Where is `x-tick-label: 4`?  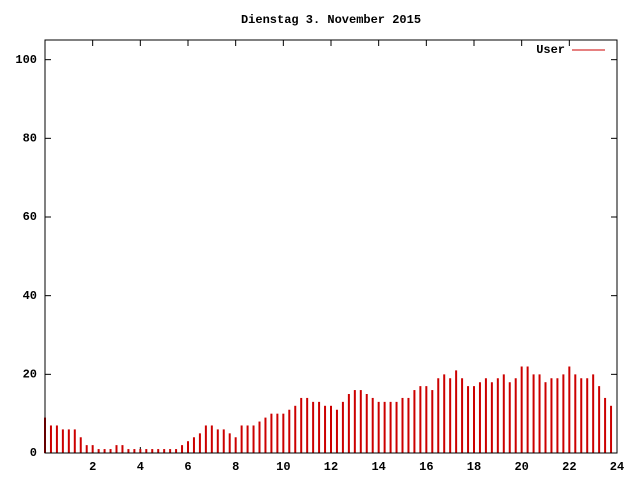 x-tick-label: 4 is located at coordinates (140, 467).